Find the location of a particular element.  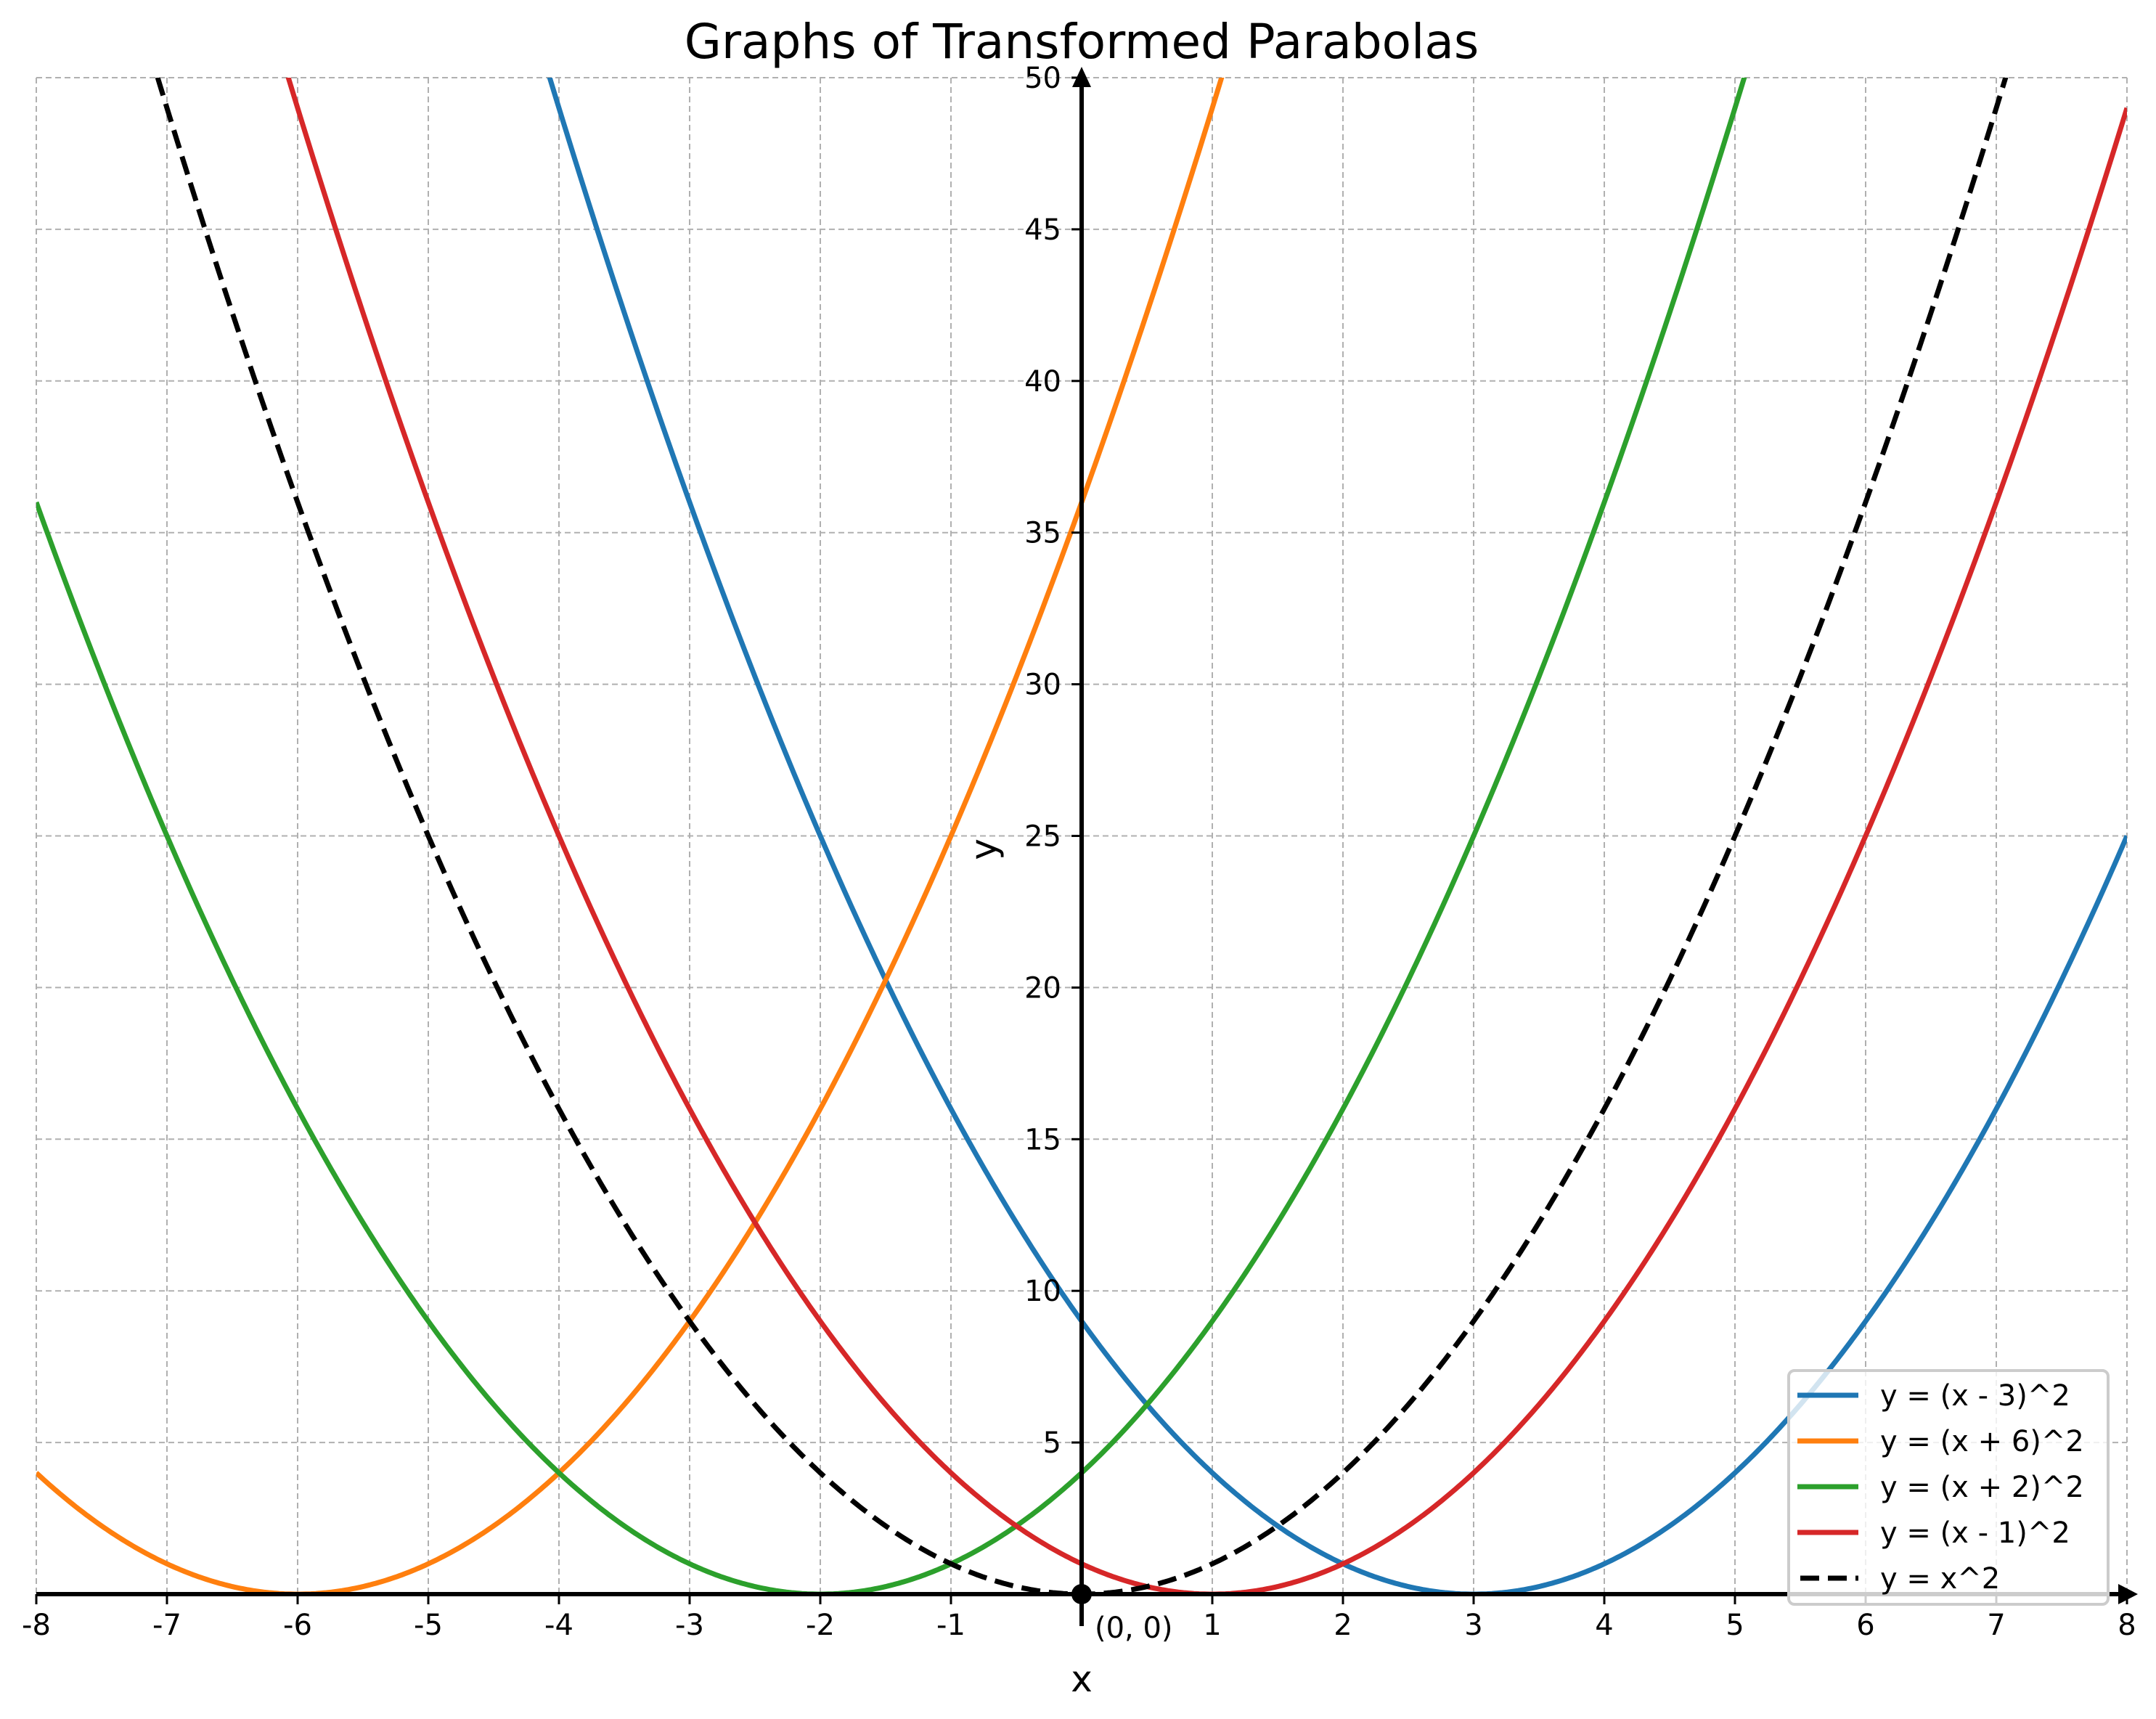

y-tick-label: 5 is located at coordinates (1052, 1443).